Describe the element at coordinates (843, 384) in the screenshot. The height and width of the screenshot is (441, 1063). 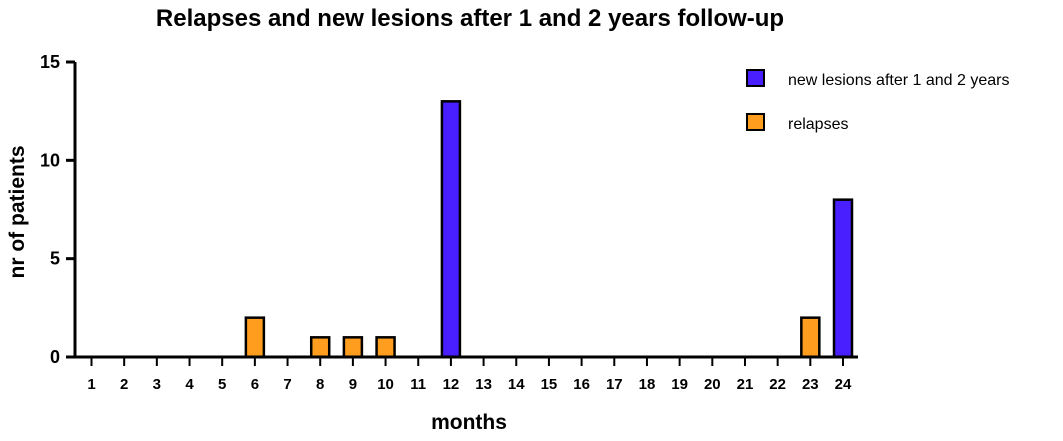
I see `x-tick-label: 24` at that location.